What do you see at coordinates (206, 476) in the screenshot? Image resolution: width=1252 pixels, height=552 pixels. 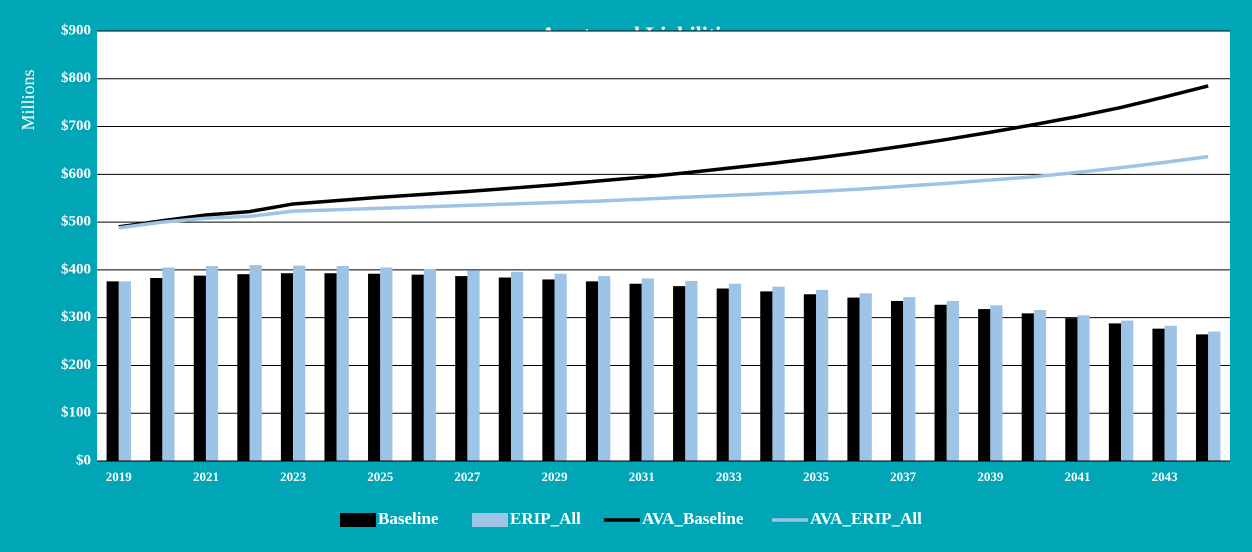 I see `x-tick-label: 2021` at bounding box center [206, 476].